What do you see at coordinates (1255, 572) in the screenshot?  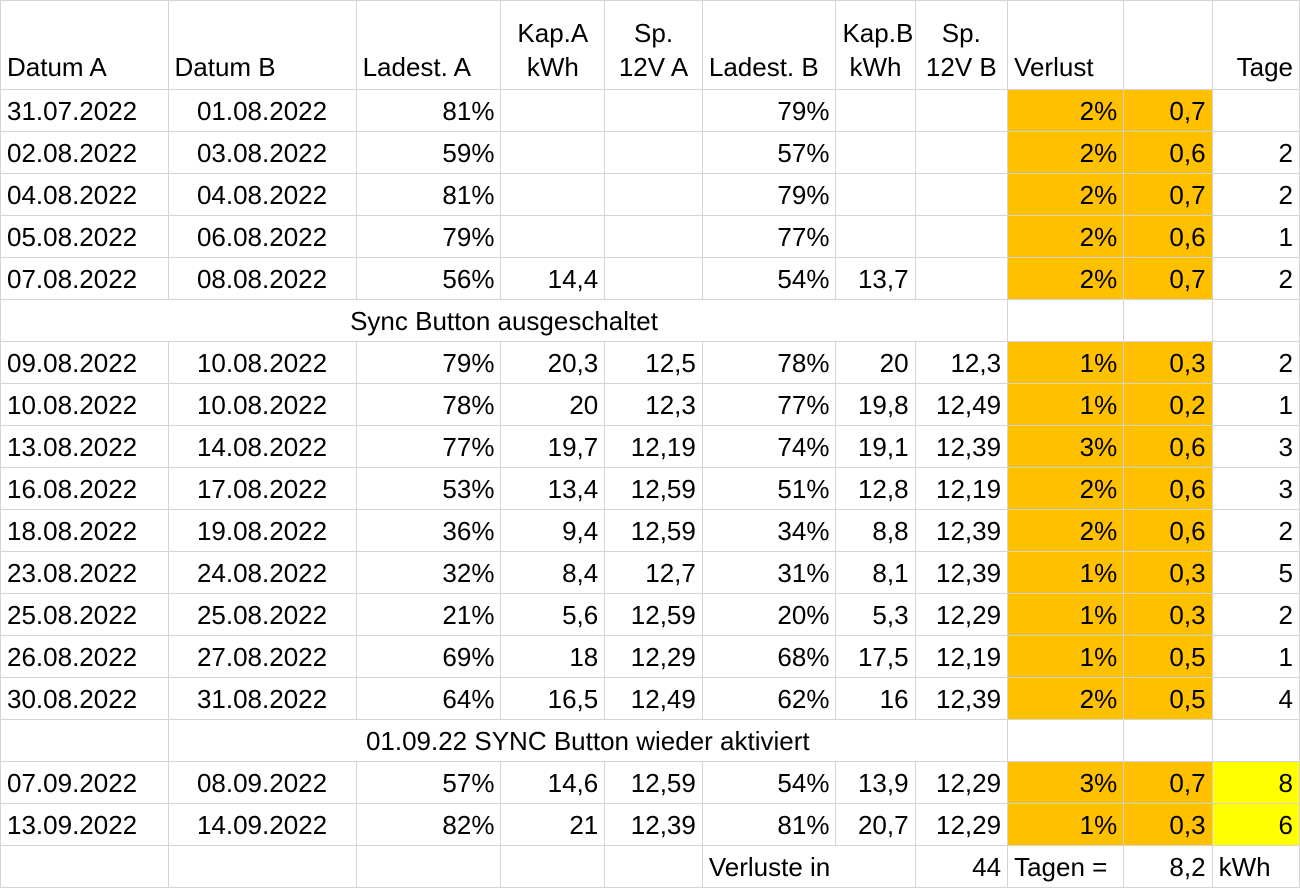 I see `data-cell: 5` at bounding box center [1255, 572].